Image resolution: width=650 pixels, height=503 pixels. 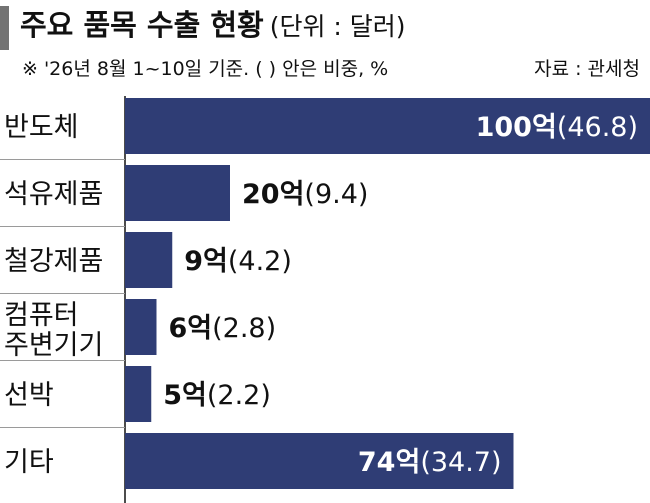 What do you see at coordinates (191, 328) in the screenshot?
I see `data-label-value: 6억` at bounding box center [191, 328].